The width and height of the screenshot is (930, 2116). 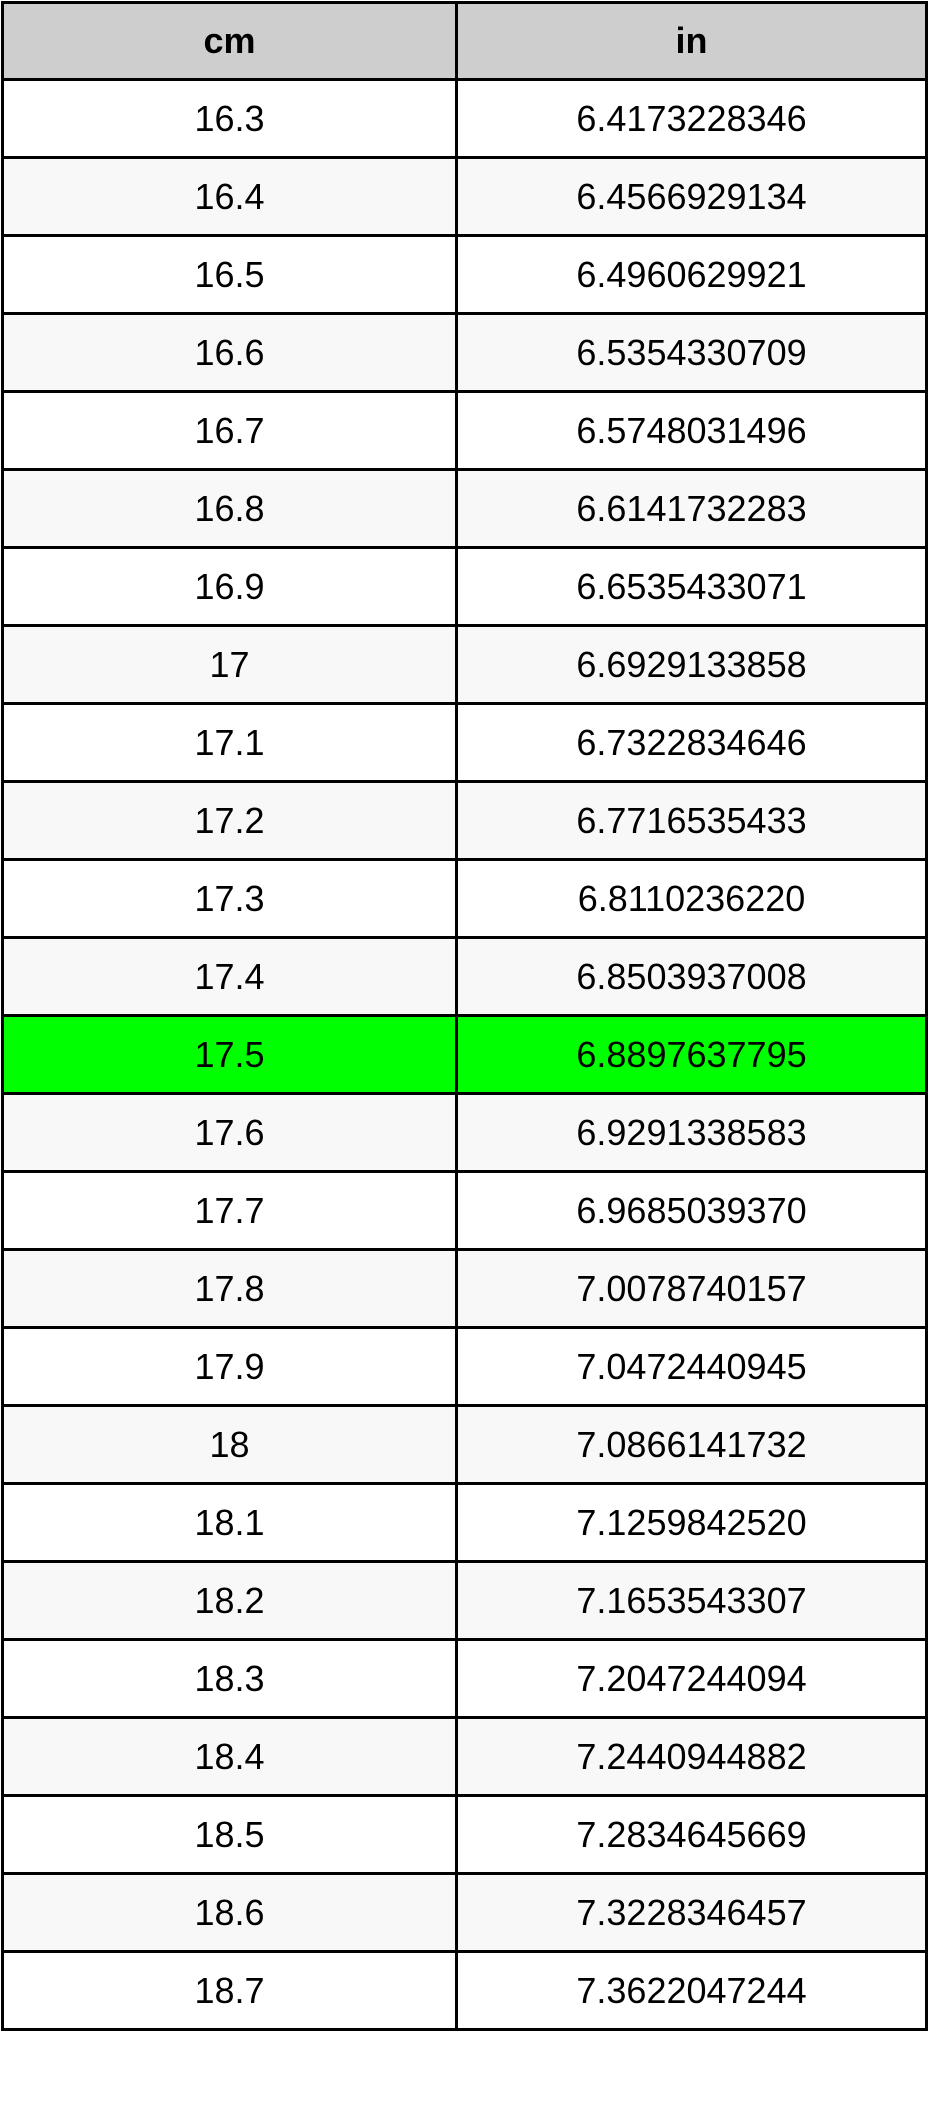 I want to click on table-row: 18.6 7.3228346457, so click(x=464, y=1912).